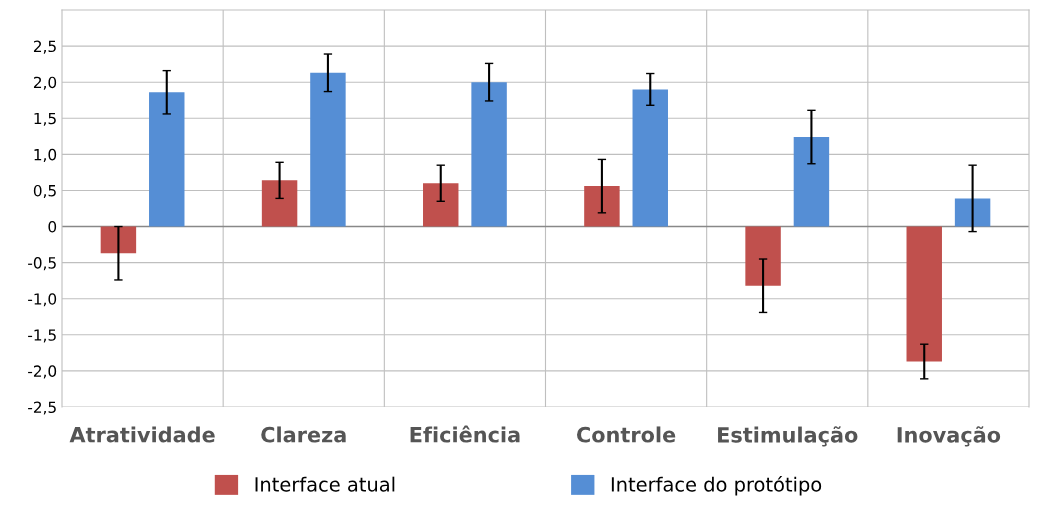  I want to click on legend-label: Interface do protótipo, so click(716, 485).